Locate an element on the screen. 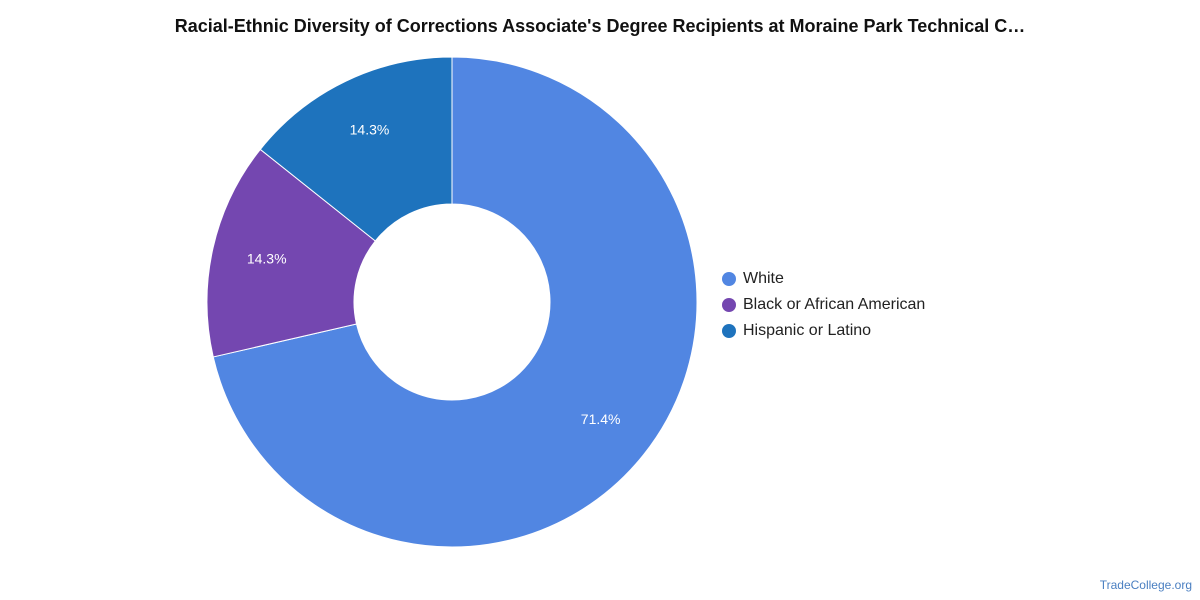 Image resolution: width=1200 pixels, height=600 pixels. legend-label: Black or African American is located at coordinates (834, 304).